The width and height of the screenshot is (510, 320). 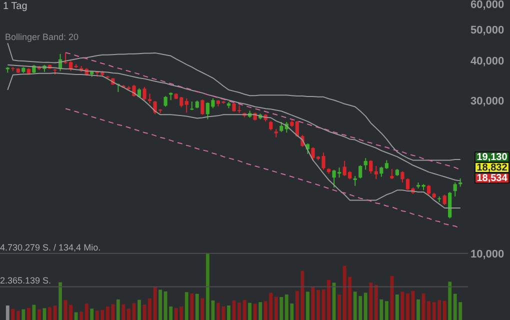 What do you see at coordinates (487, 62) in the screenshot?
I see `y-tick-label: 40,000` at bounding box center [487, 62].